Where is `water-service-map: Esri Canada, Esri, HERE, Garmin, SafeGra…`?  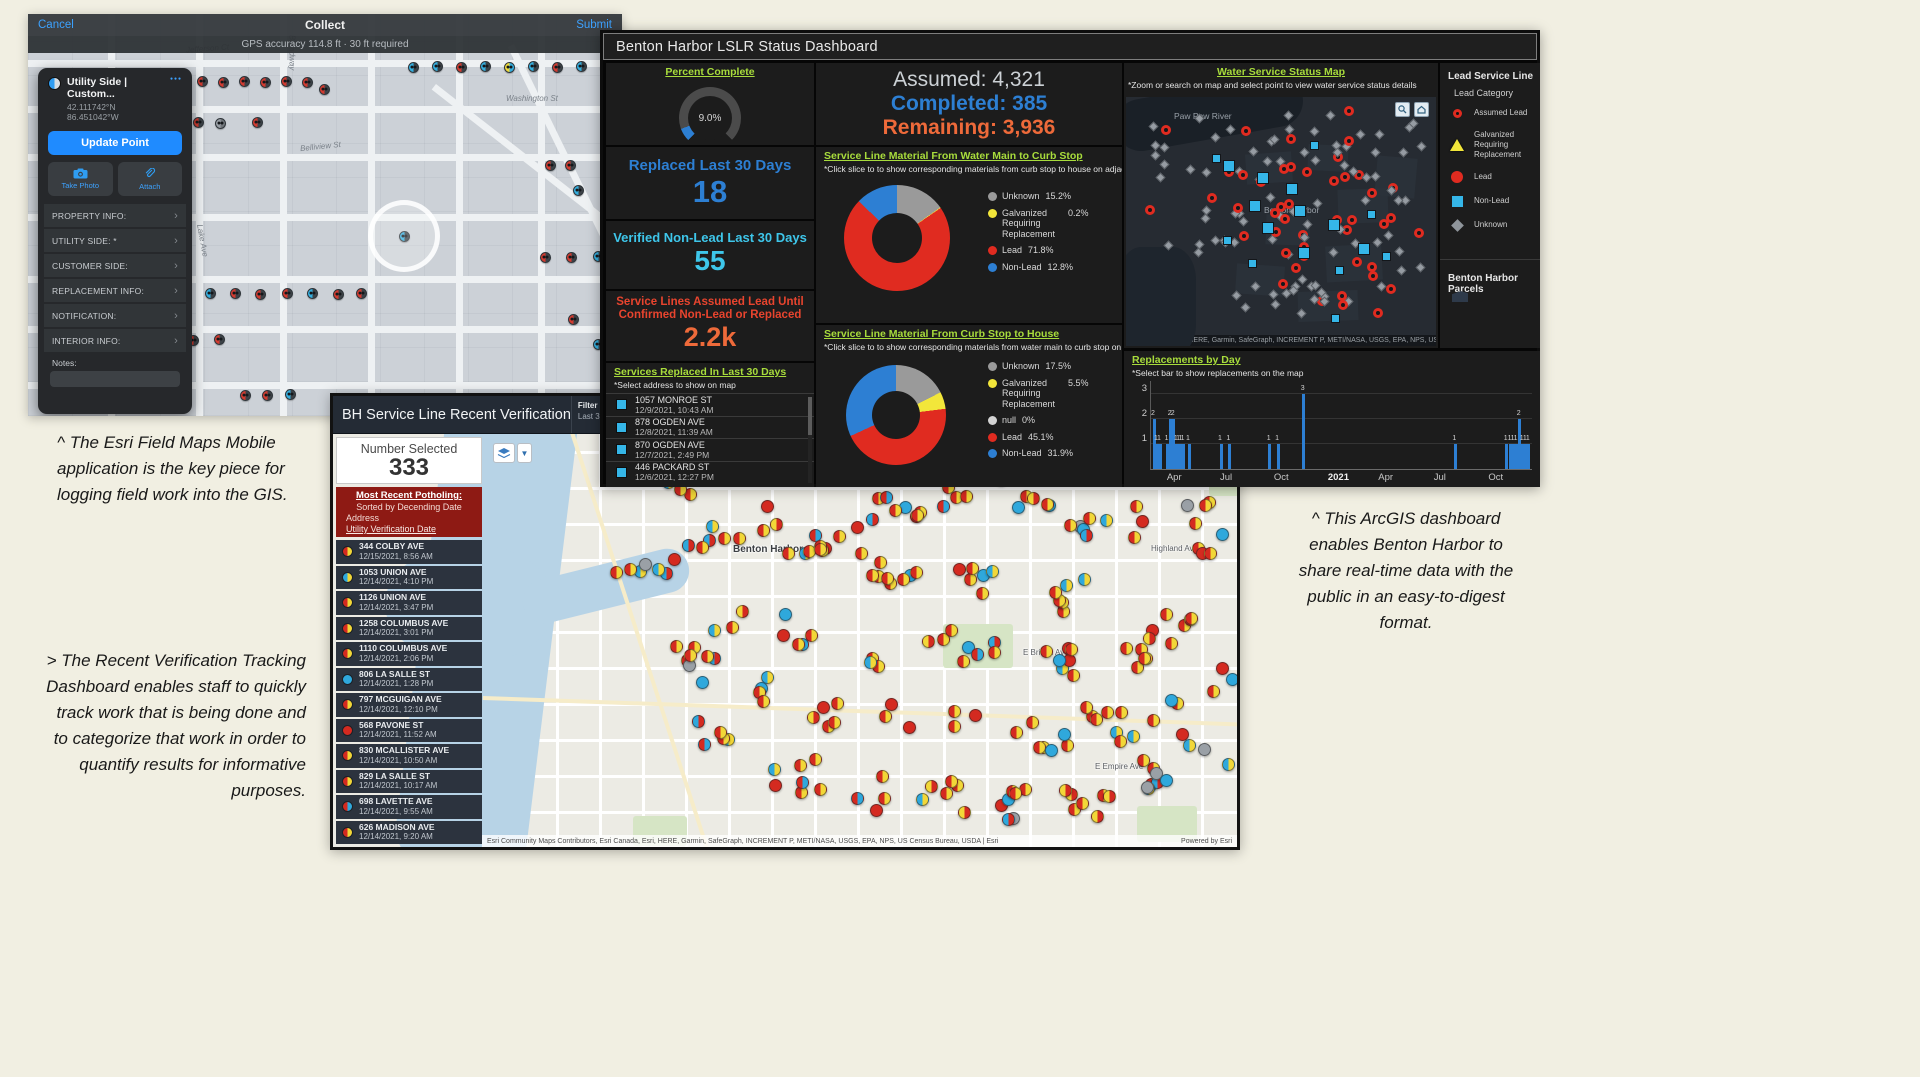
water-service-map: Esri Canada, Esri, HERE, Garmin, SafeGra… is located at coordinates (1281, 221).